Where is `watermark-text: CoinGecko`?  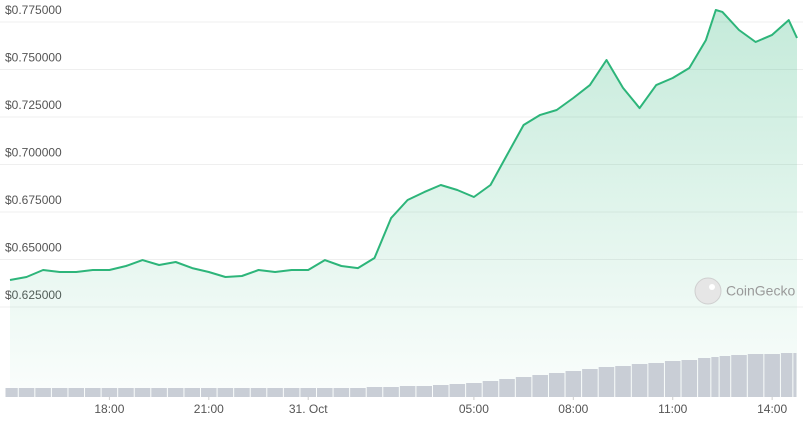
watermark-text: CoinGecko is located at coordinates (760, 291).